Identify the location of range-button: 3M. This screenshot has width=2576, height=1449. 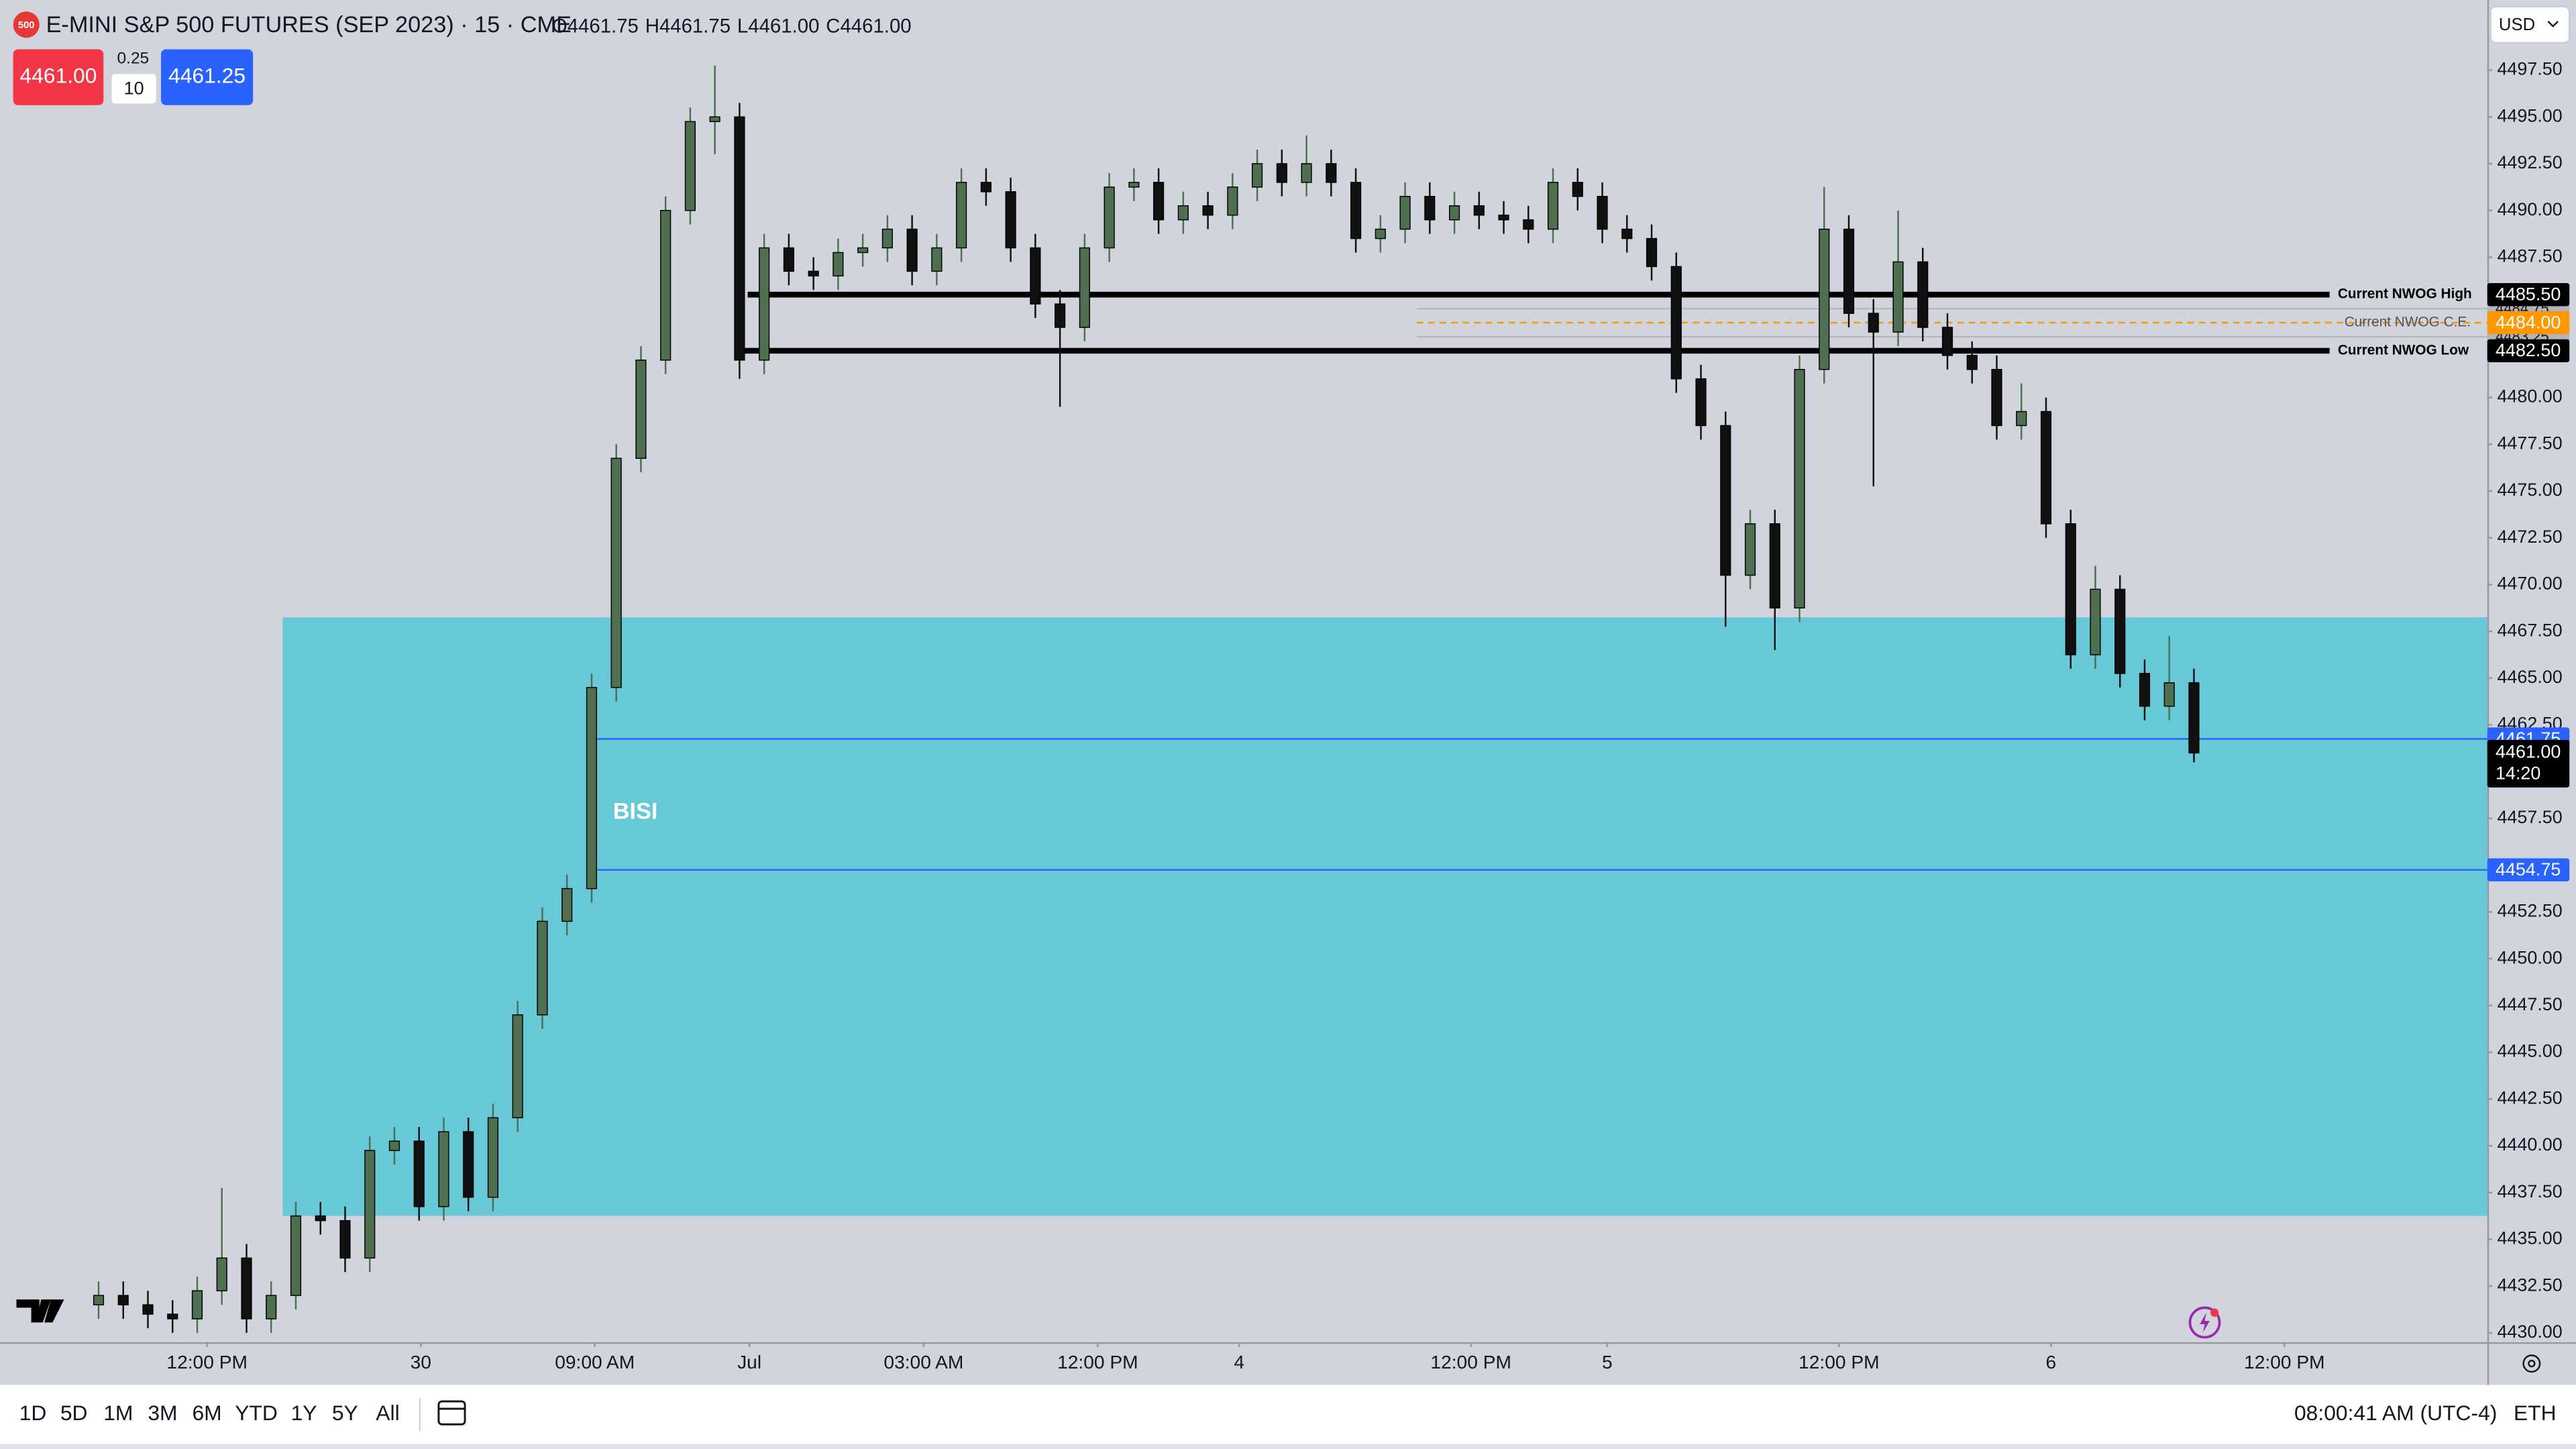
(162, 1413).